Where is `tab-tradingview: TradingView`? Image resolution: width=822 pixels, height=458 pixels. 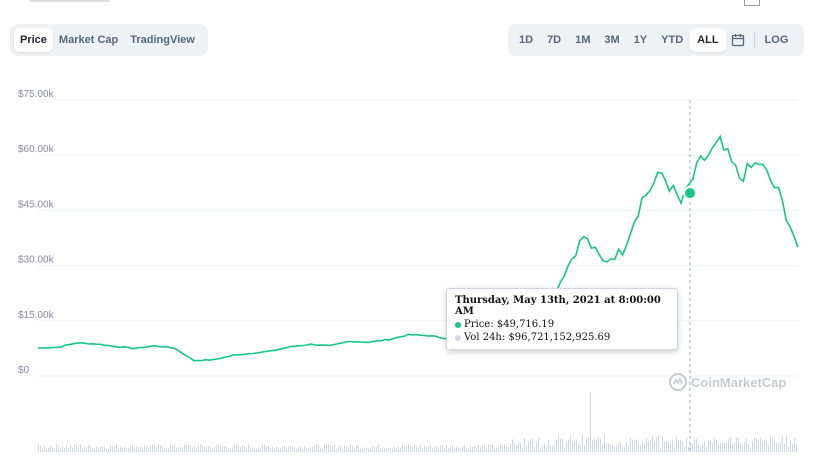 tab-tradingview: TradingView is located at coordinates (162, 40).